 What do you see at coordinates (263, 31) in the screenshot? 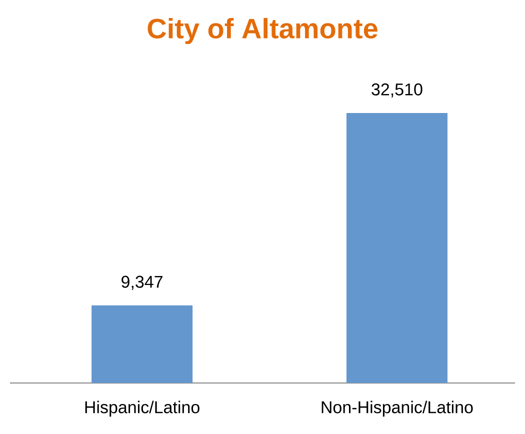
I see `chart-title: City of Altamonte` at bounding box center [263, 31].